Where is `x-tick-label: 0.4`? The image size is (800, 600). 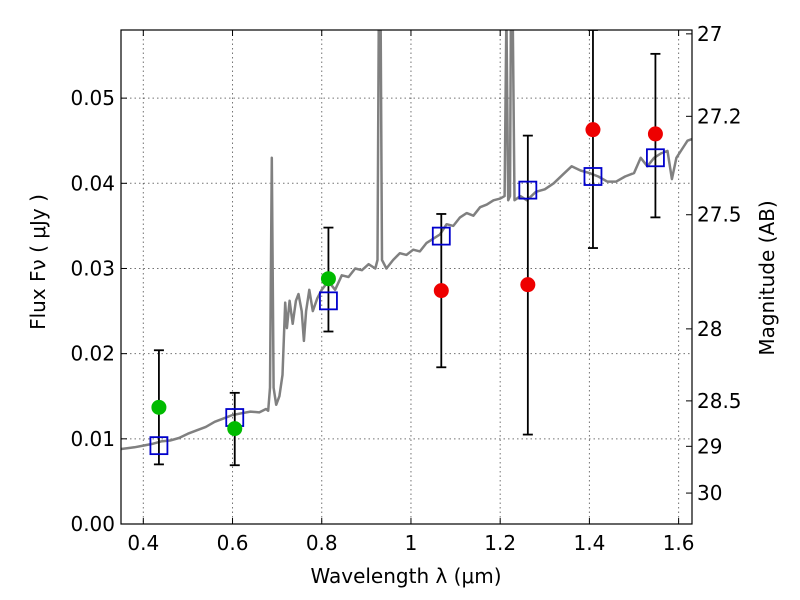
x-tick-label: 0.4 is located at coordinates (143, 543).